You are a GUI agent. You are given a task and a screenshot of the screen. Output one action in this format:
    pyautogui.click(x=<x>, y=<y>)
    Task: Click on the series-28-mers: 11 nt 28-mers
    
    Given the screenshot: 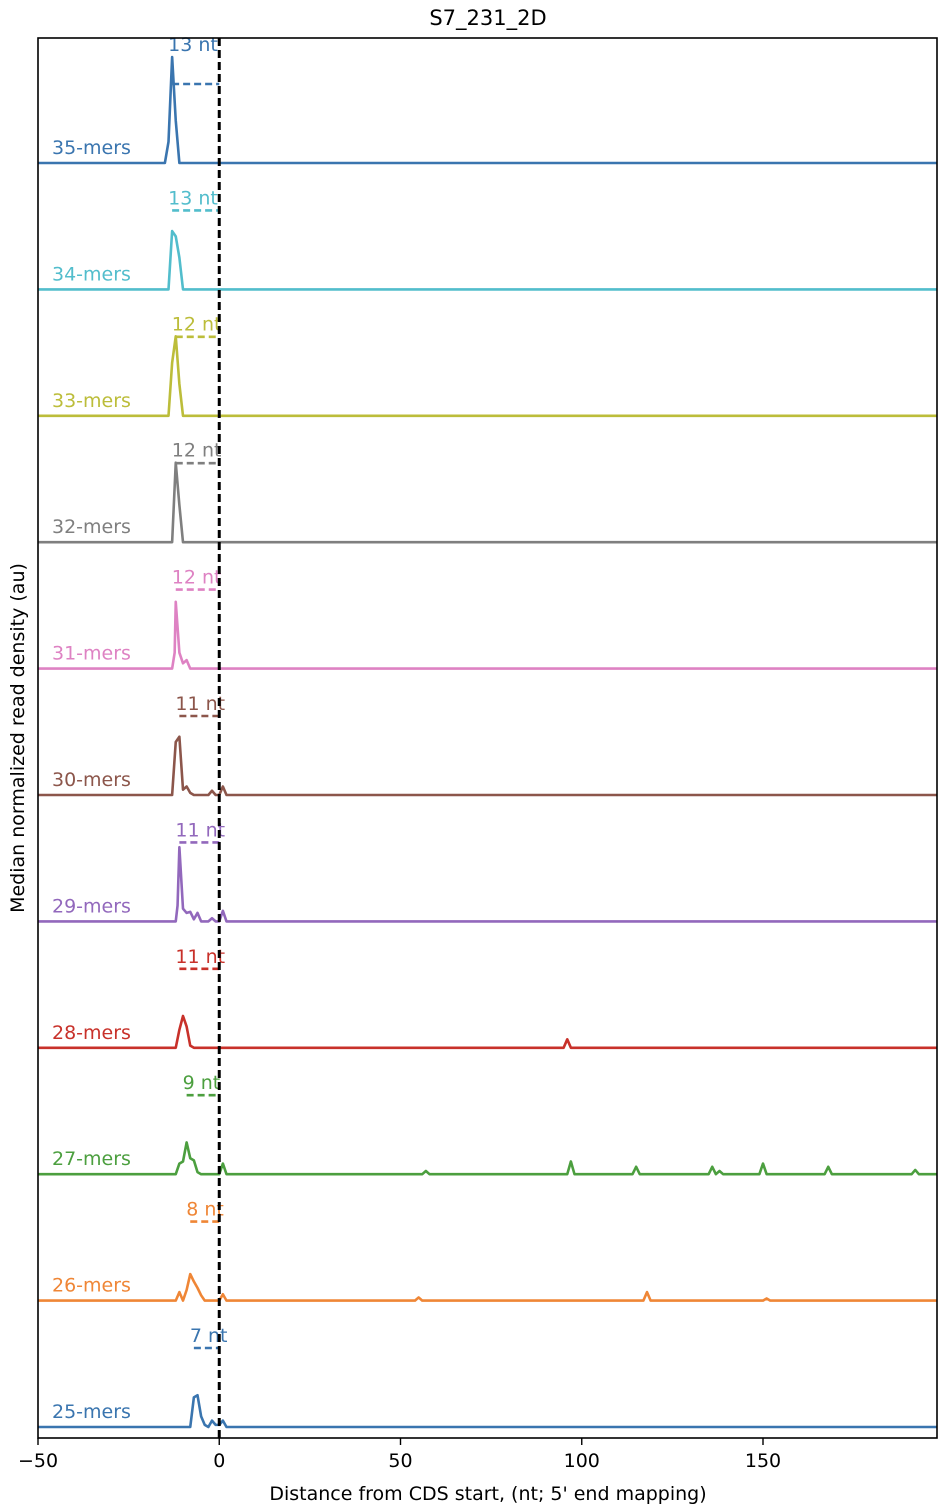 What is the action you would take?
    pyautogui.click(x=487, y=998)
    